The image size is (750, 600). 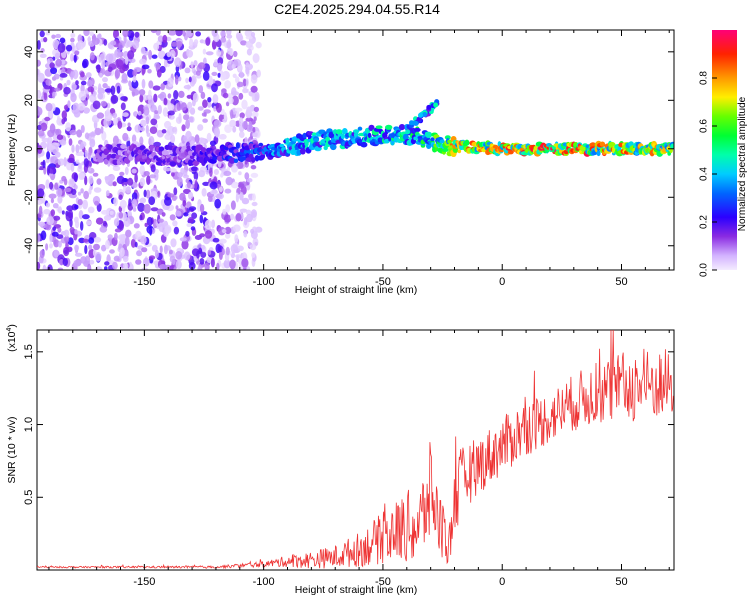 What do you see at coordinates (356, 590) in the screenshot?
I see `snr-x-label: Height of straight line (km)` at bounding box center [356, 590].